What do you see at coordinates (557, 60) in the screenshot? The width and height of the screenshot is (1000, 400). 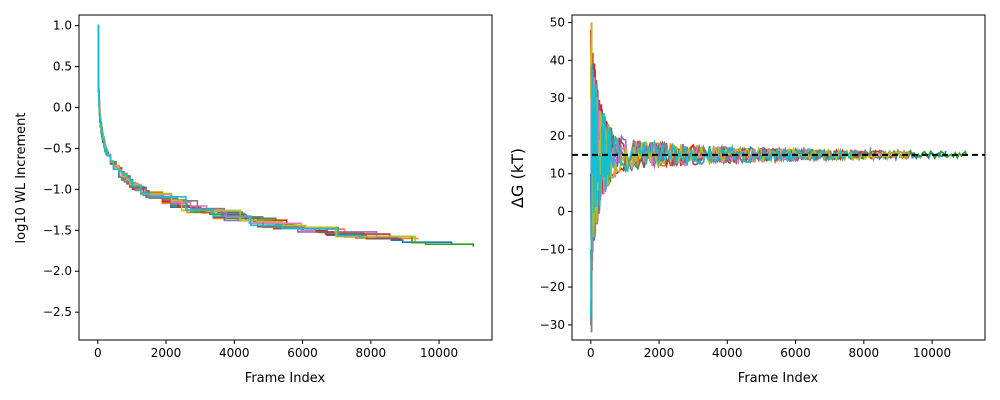 I see `y-tick-label: 40` at bounding box center [557, 60].